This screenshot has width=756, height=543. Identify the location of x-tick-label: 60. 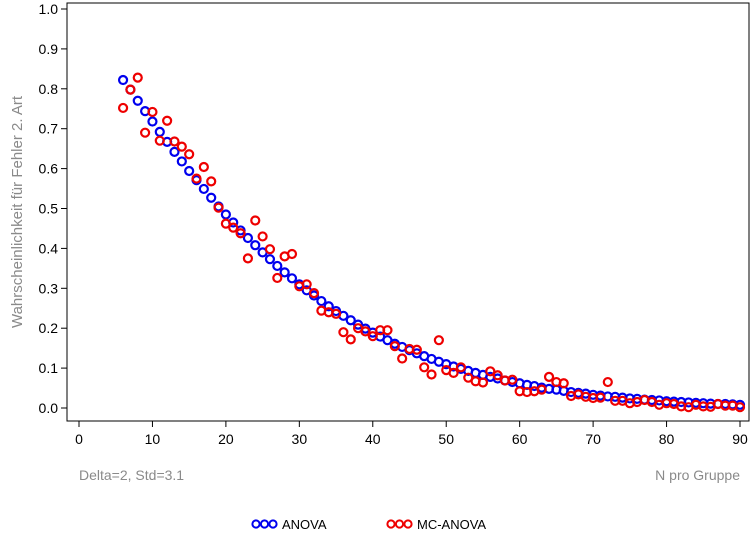
(520, 439).